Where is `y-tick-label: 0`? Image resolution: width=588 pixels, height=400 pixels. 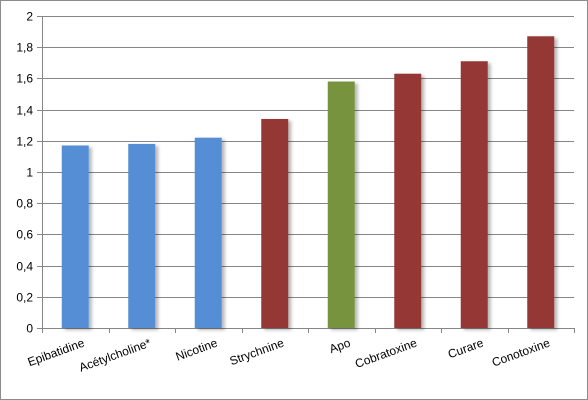
y-tick-label: 0 is located at coordinates (29, 329).